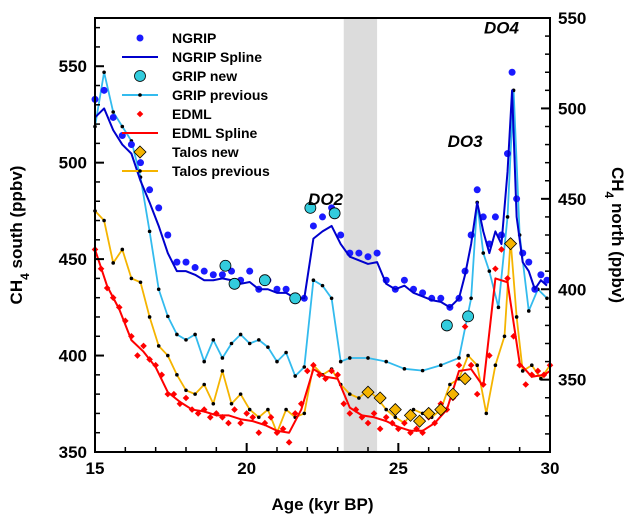 This screenshot has height=520, width=637. I want to click on legend-item-talos-previous: Talos previous, so click(196, 171).